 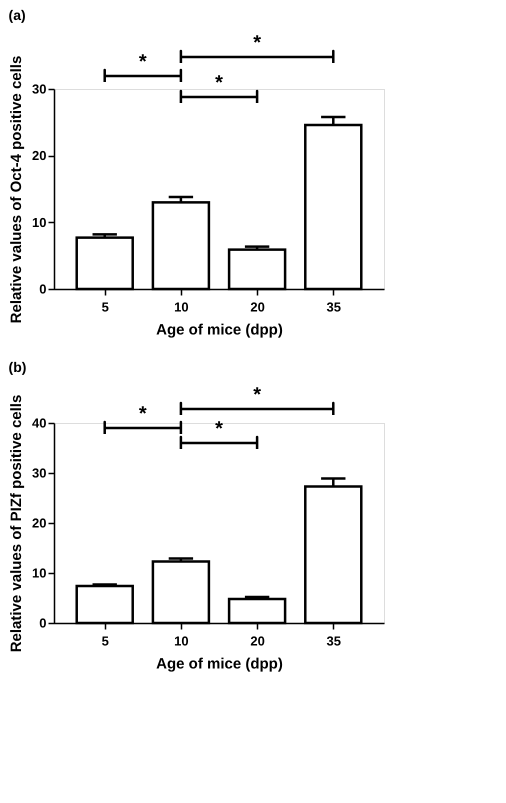 I want to click on y-axis-title: Relative values of PIZf positive cells, so click(x=17, y=523).